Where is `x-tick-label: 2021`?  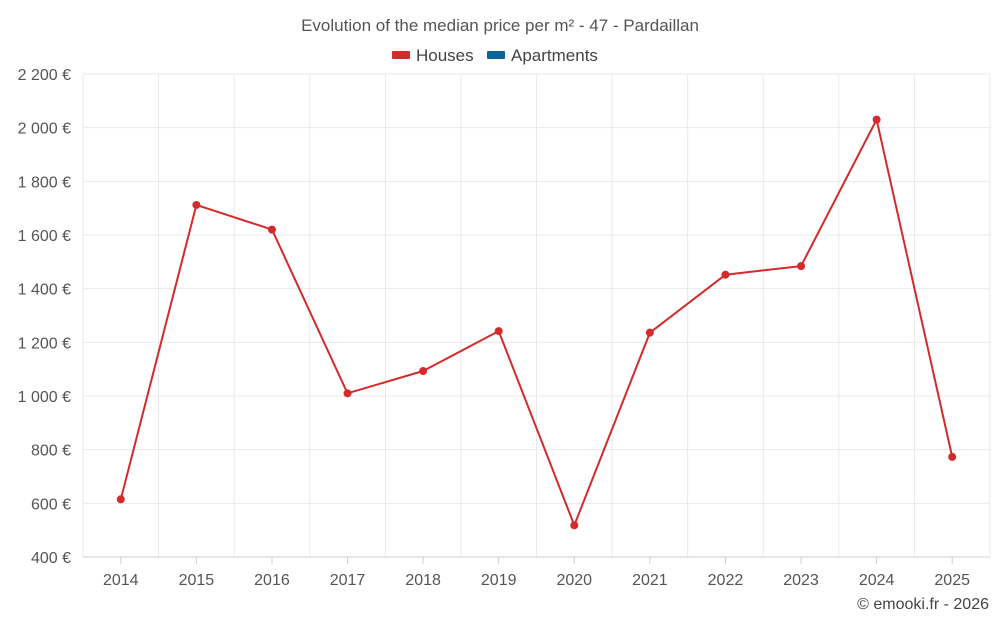 x-tick-label: 2021 is located at coordinates (650, 580).